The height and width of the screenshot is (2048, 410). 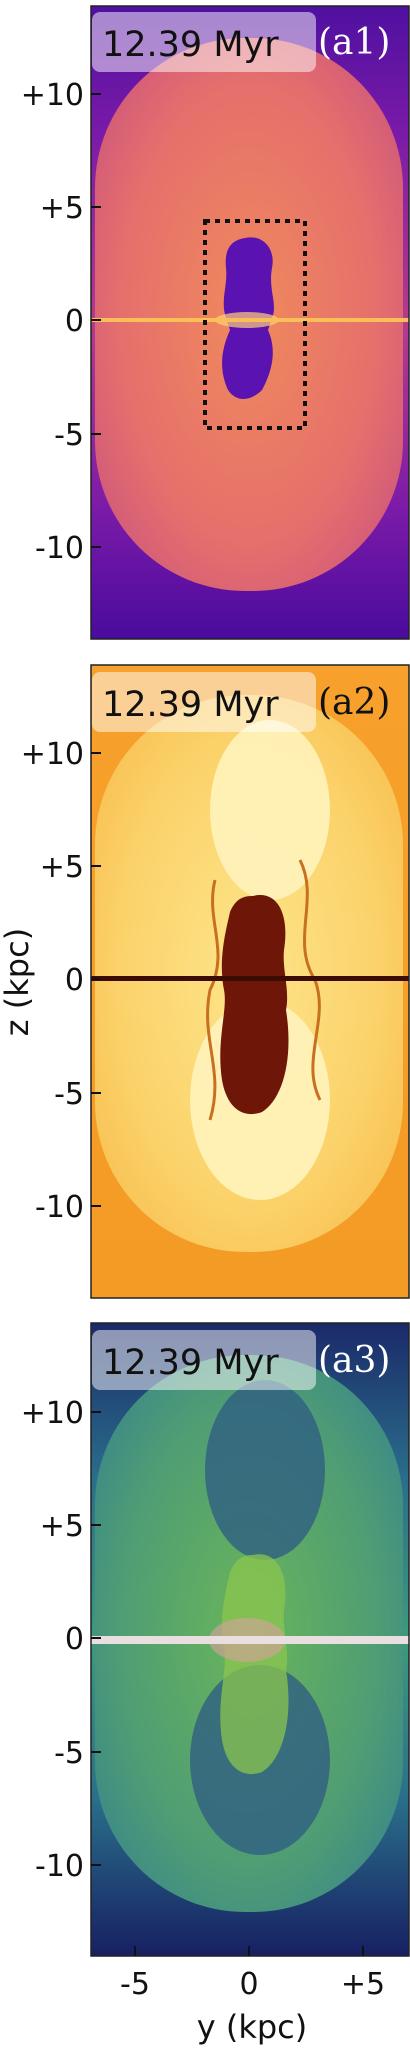 What do you see at coordinates (252, 2027) in the screenshot?
I see `y-axis-label: y (kpc)` at bounding box center [252, 2027].